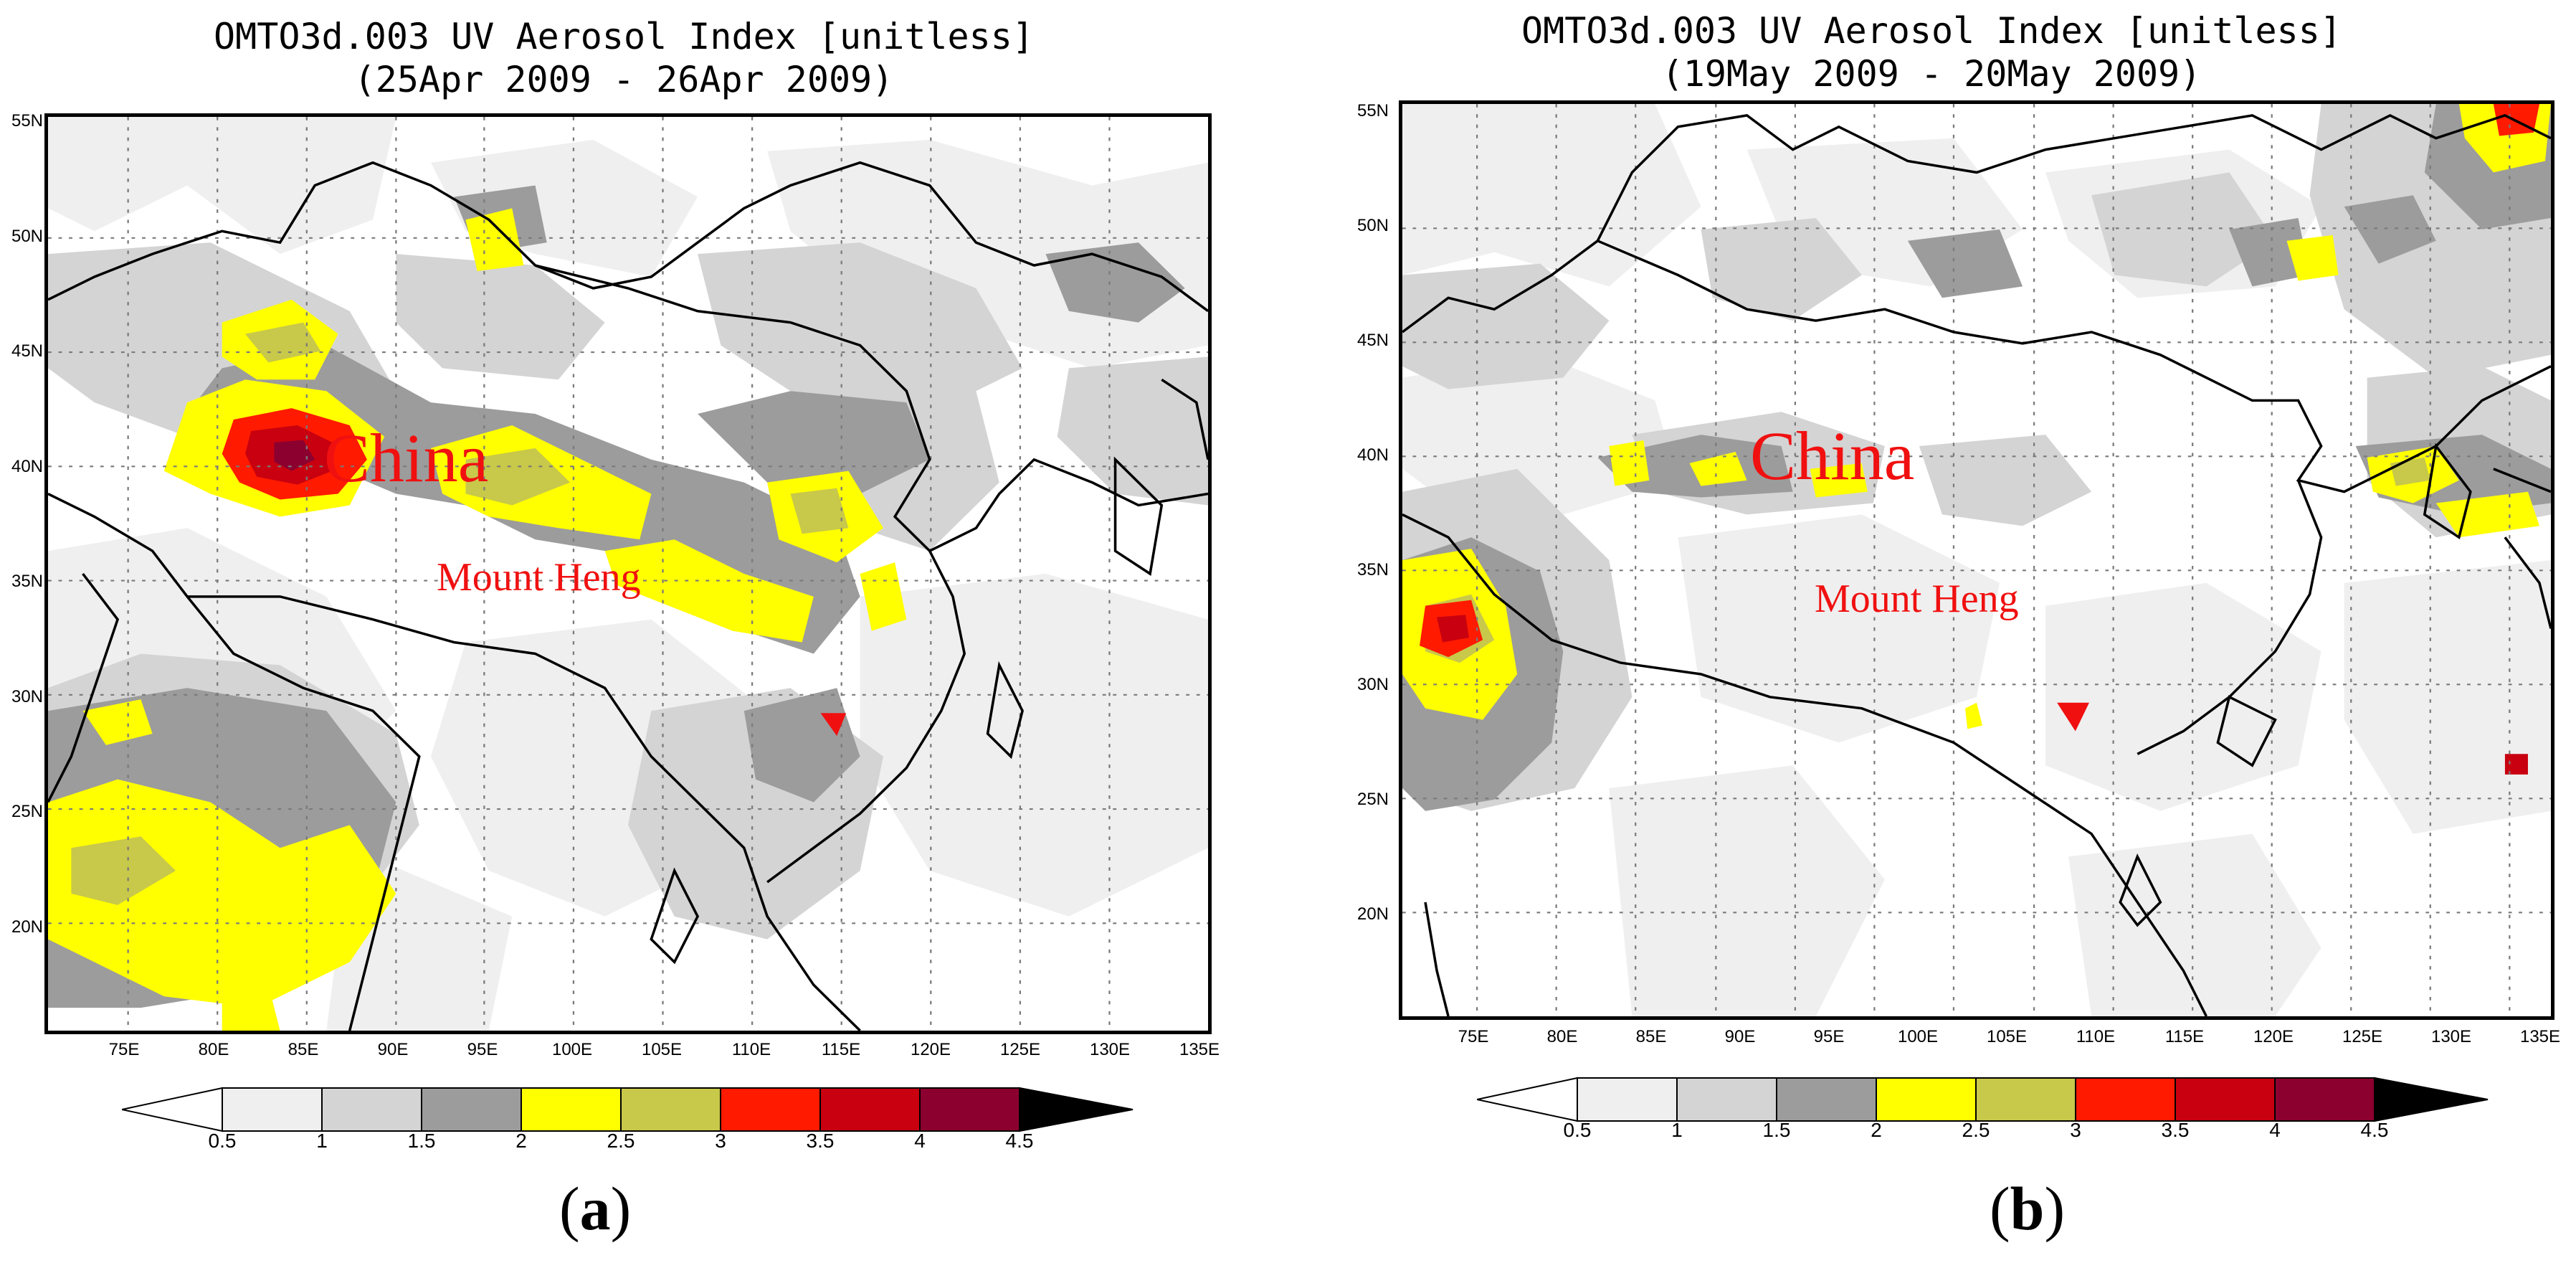 This screenshot has width=2576, height=1263. Describe the element at coordinates (27, 236) in the screenshot. I see `lat-tick-a-50n: 50N` at that location.